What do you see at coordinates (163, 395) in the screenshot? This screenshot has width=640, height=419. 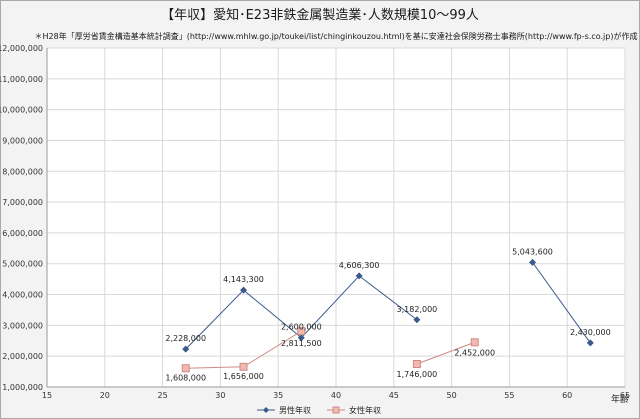 I see `x-tick-label: 25` at bounding box center [163, 395].